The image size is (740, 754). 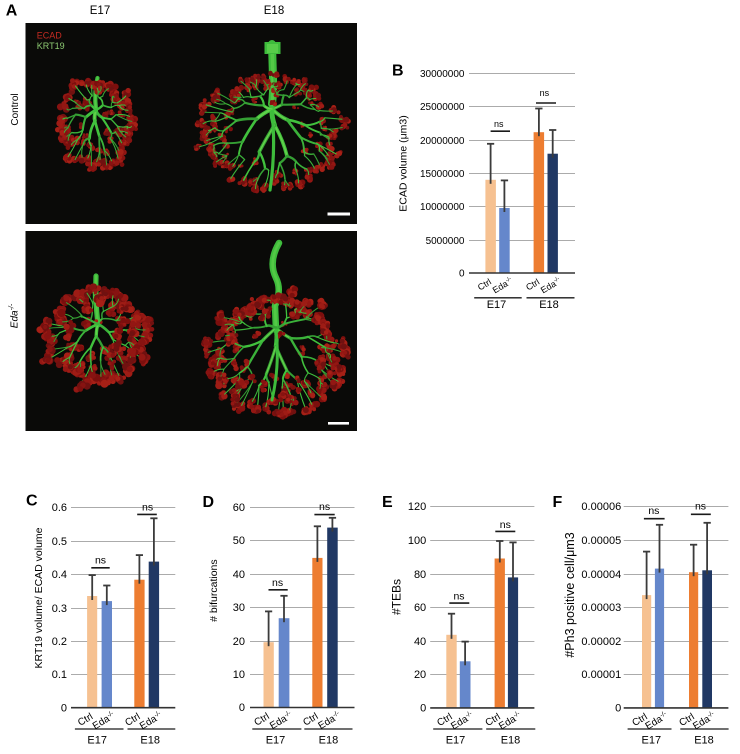 I want to click on svg-text: 0.00005, so click(x=601, y=541).